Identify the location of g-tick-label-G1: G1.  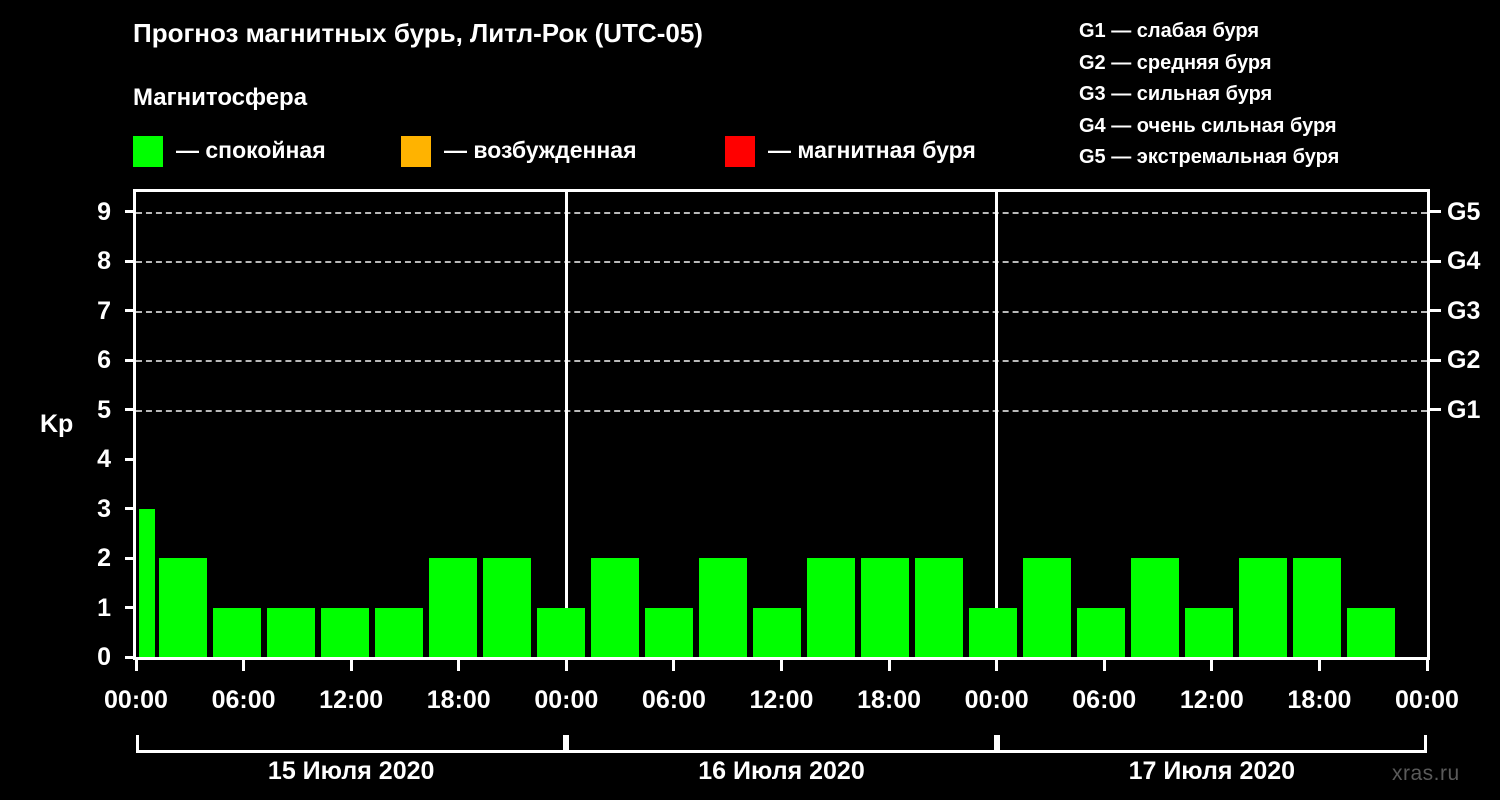
(1464, 409).